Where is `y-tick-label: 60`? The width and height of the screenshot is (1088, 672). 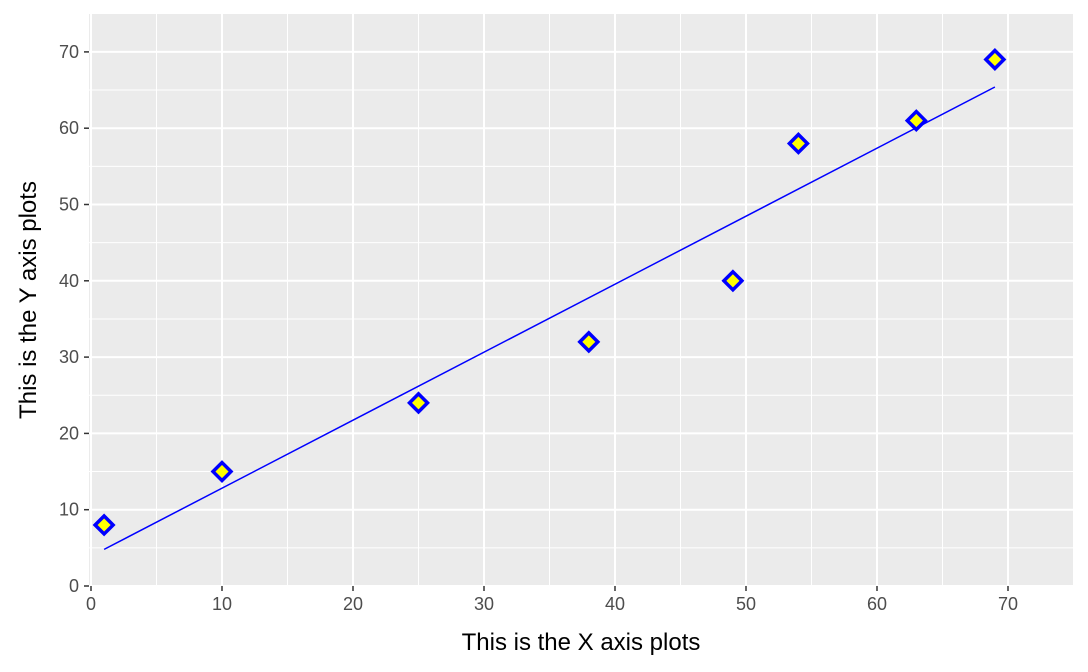 y-tick-label: 60 is located at coordinates (69, 128).